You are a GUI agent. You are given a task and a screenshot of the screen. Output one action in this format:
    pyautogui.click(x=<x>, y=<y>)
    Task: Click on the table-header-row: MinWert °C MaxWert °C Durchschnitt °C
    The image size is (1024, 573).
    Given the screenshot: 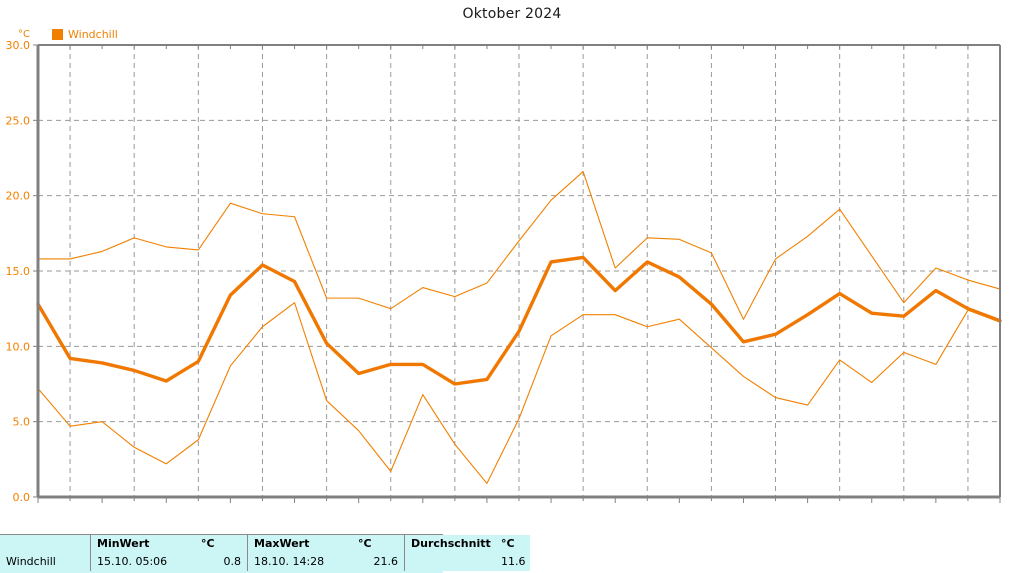 What is the action you would take?
    pyautogui.click(x=265, y=544)
    